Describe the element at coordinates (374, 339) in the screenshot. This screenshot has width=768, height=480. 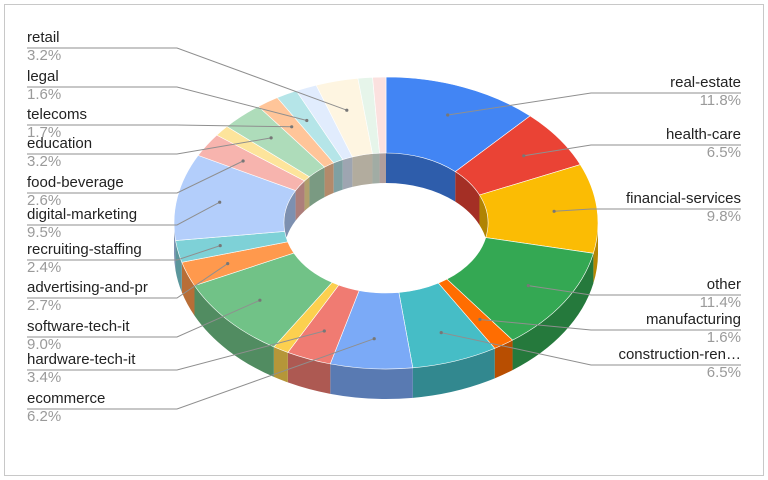
I see `leader-dot-ecommerce` at that location.